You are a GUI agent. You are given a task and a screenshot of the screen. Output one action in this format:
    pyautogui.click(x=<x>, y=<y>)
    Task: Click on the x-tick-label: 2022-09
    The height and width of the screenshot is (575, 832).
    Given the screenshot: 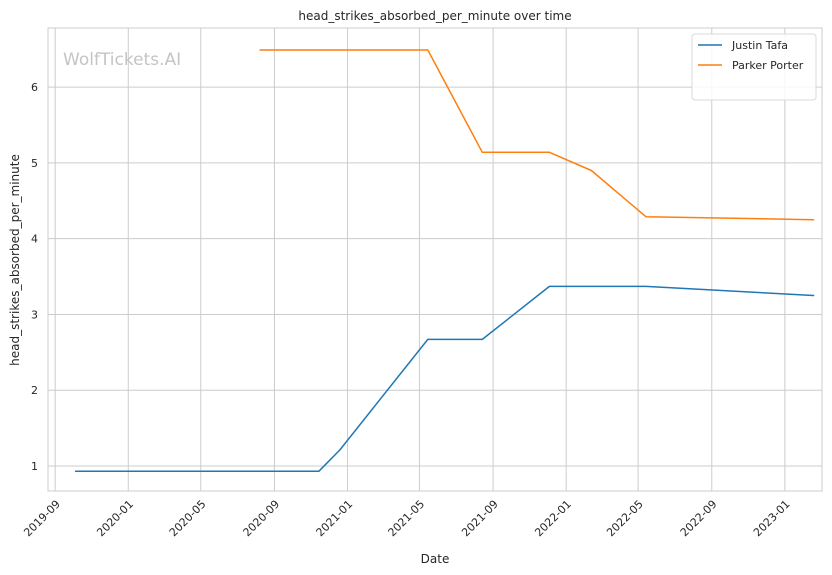 What is the action you would take?
    pyautogui.click(x=699, y=519)
    